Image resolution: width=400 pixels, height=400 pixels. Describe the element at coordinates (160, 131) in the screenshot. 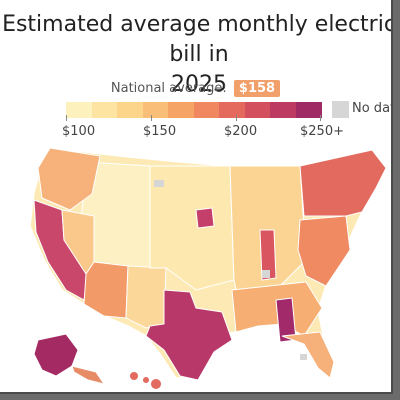

I see `legend-tick-150: $150` at that location.